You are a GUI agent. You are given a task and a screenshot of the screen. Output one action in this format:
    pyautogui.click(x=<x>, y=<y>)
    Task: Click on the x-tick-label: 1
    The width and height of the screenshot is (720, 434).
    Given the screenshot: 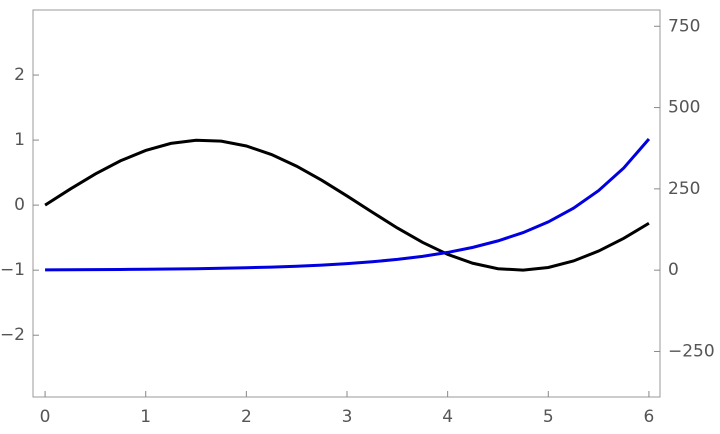 What is the action you would take?
    pyautogui.click(x=145, y=417)
    